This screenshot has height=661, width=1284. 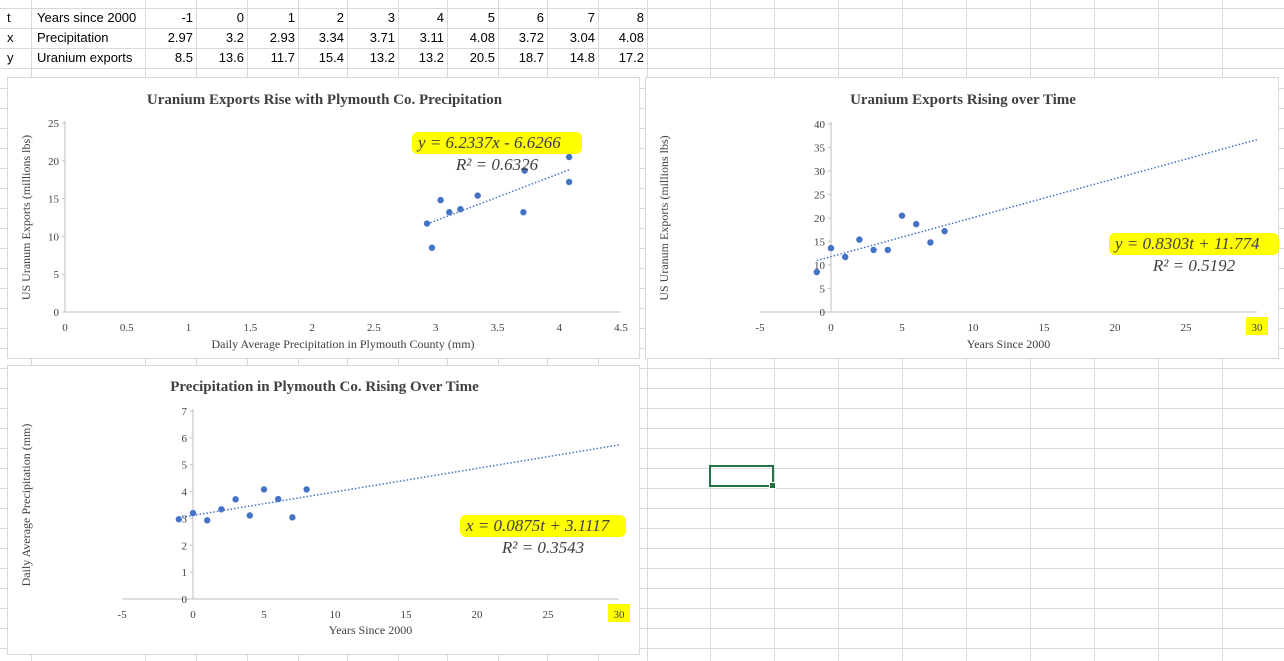 What do you see at coordinates (185, 546) in the screenshot?
I see `y-tick-label: 2` at bounding box center [185, 546].